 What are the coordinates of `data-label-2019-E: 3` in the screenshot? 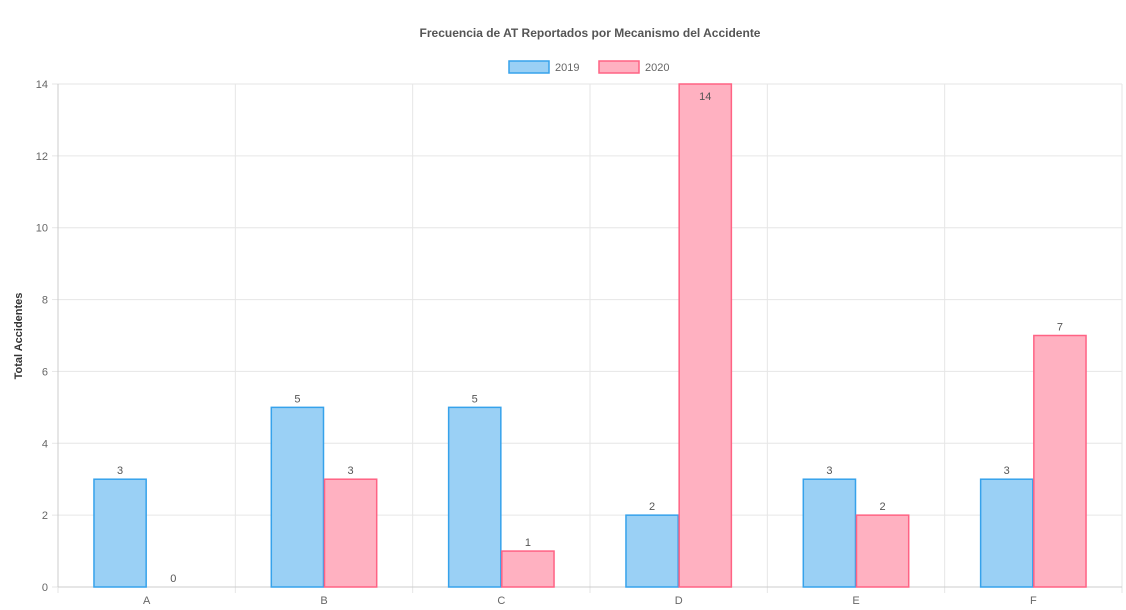 It's located at (829, 471).